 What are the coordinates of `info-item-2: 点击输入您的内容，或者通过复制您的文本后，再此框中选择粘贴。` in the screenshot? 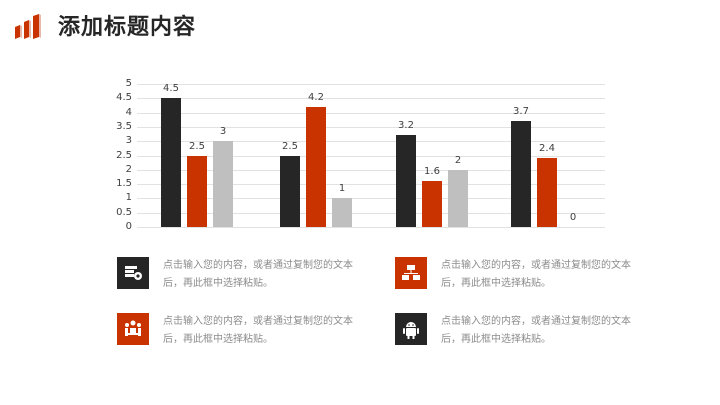 It's located at (515, 274).